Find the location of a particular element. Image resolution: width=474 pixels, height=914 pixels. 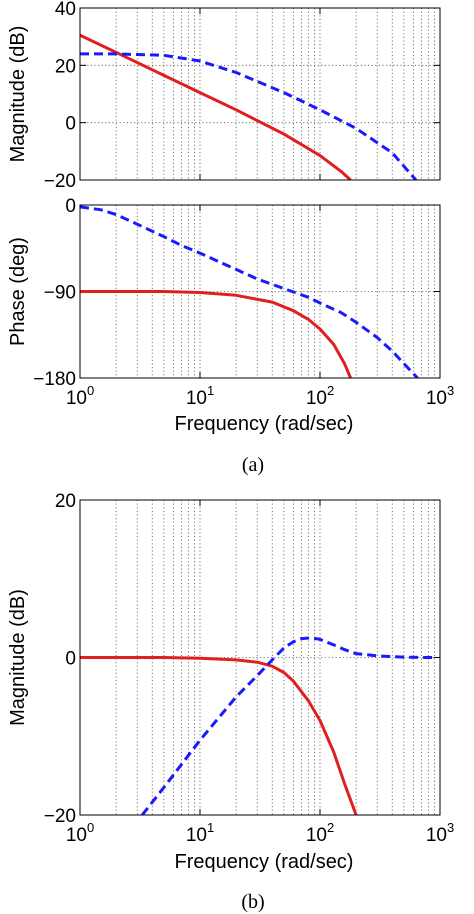

caption-b: (b) is located at coordinates (252, 902).